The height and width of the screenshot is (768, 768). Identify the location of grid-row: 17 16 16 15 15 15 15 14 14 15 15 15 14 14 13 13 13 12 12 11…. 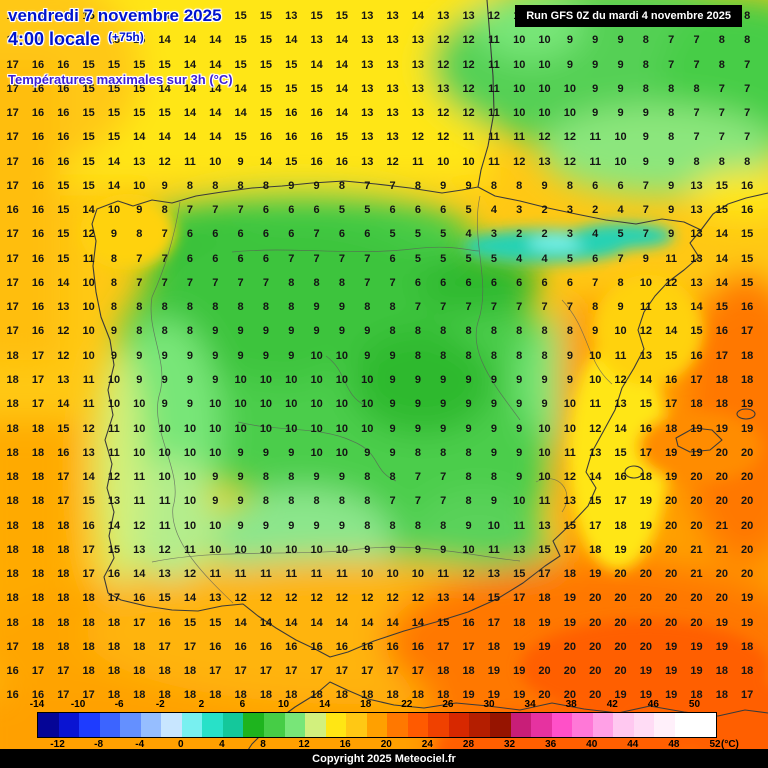
(380, 65).